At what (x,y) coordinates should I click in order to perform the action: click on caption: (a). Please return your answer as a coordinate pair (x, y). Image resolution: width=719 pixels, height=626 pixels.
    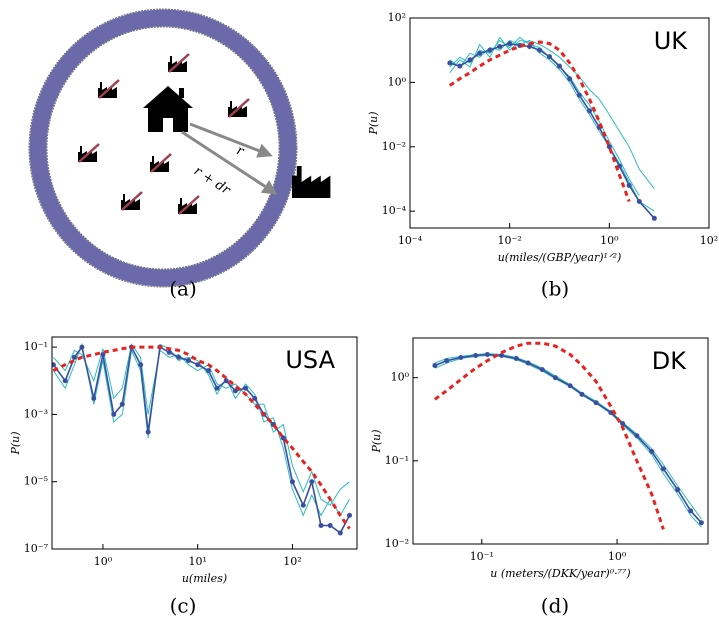
    Looking at the image, I should click on (183, 289).